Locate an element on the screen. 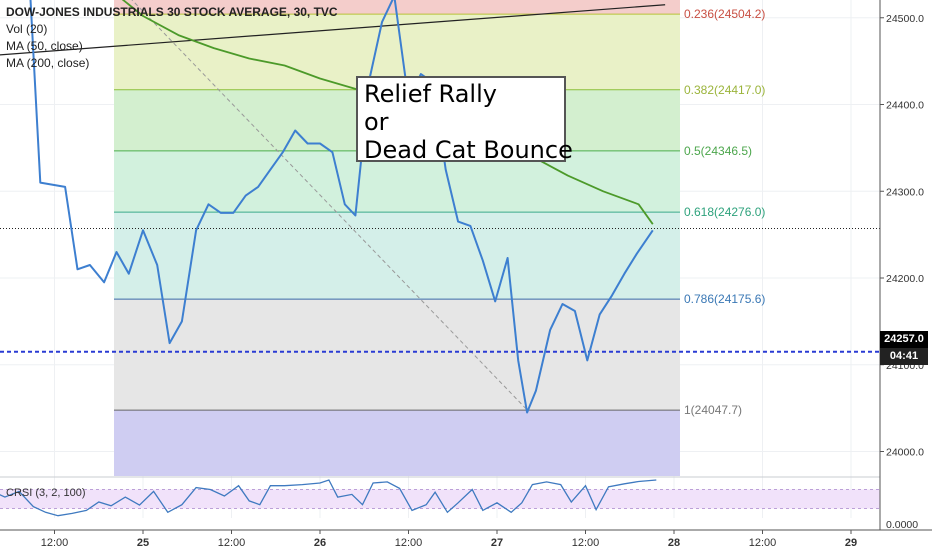 The image size is (932, 550). annotation-line-2: or is located at coordinates (376, 122).